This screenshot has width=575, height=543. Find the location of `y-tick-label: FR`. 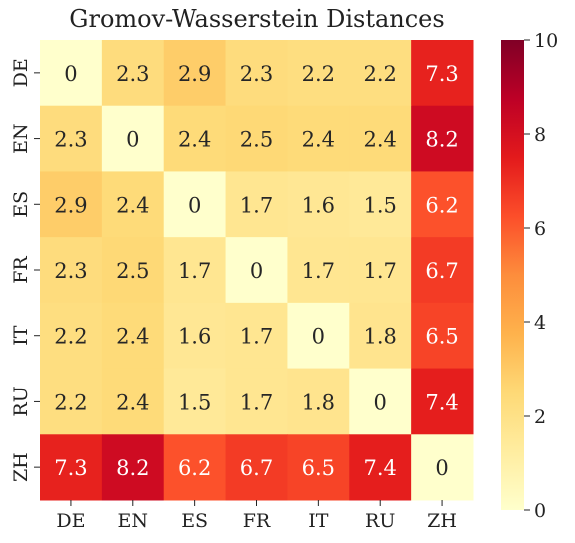

y-tick-label: FR is located at coordinates (21, 270).